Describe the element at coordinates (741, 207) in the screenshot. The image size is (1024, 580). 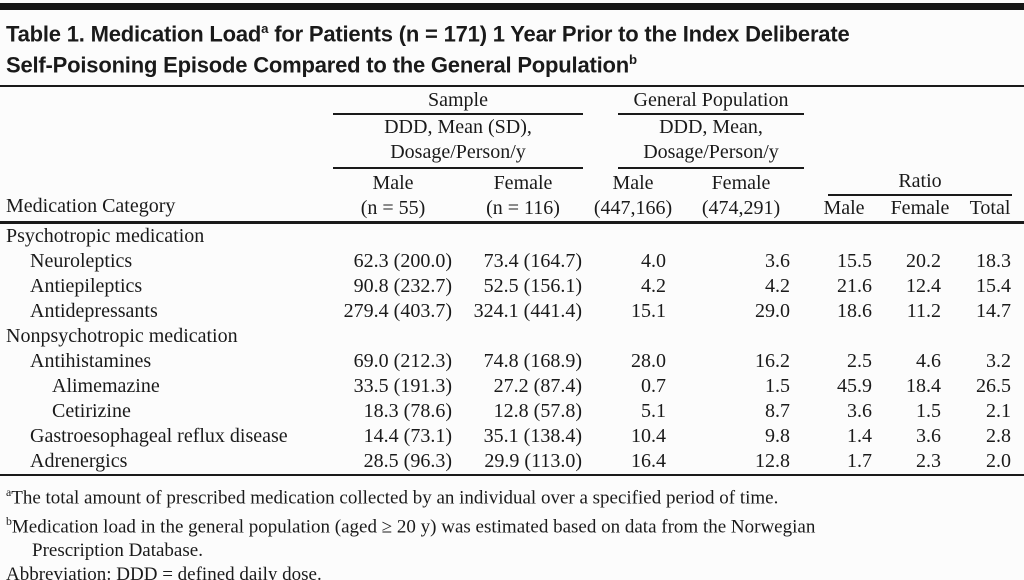
I see `col-header-line-2: (474,291)` at that location.